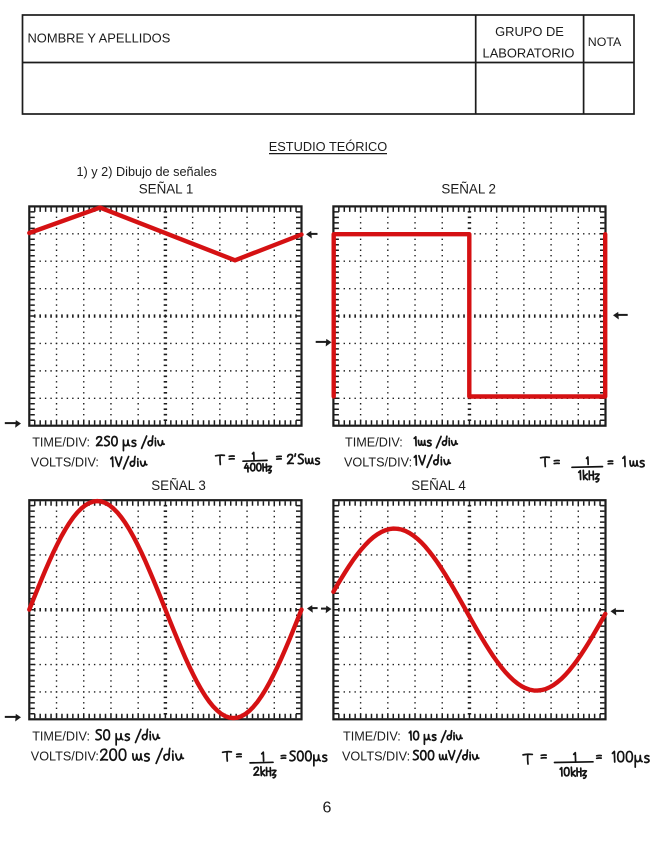  Describe the element at coordinates (529, 53) in the screenshot. I see `svg-text: LABORATORIO` at that location.